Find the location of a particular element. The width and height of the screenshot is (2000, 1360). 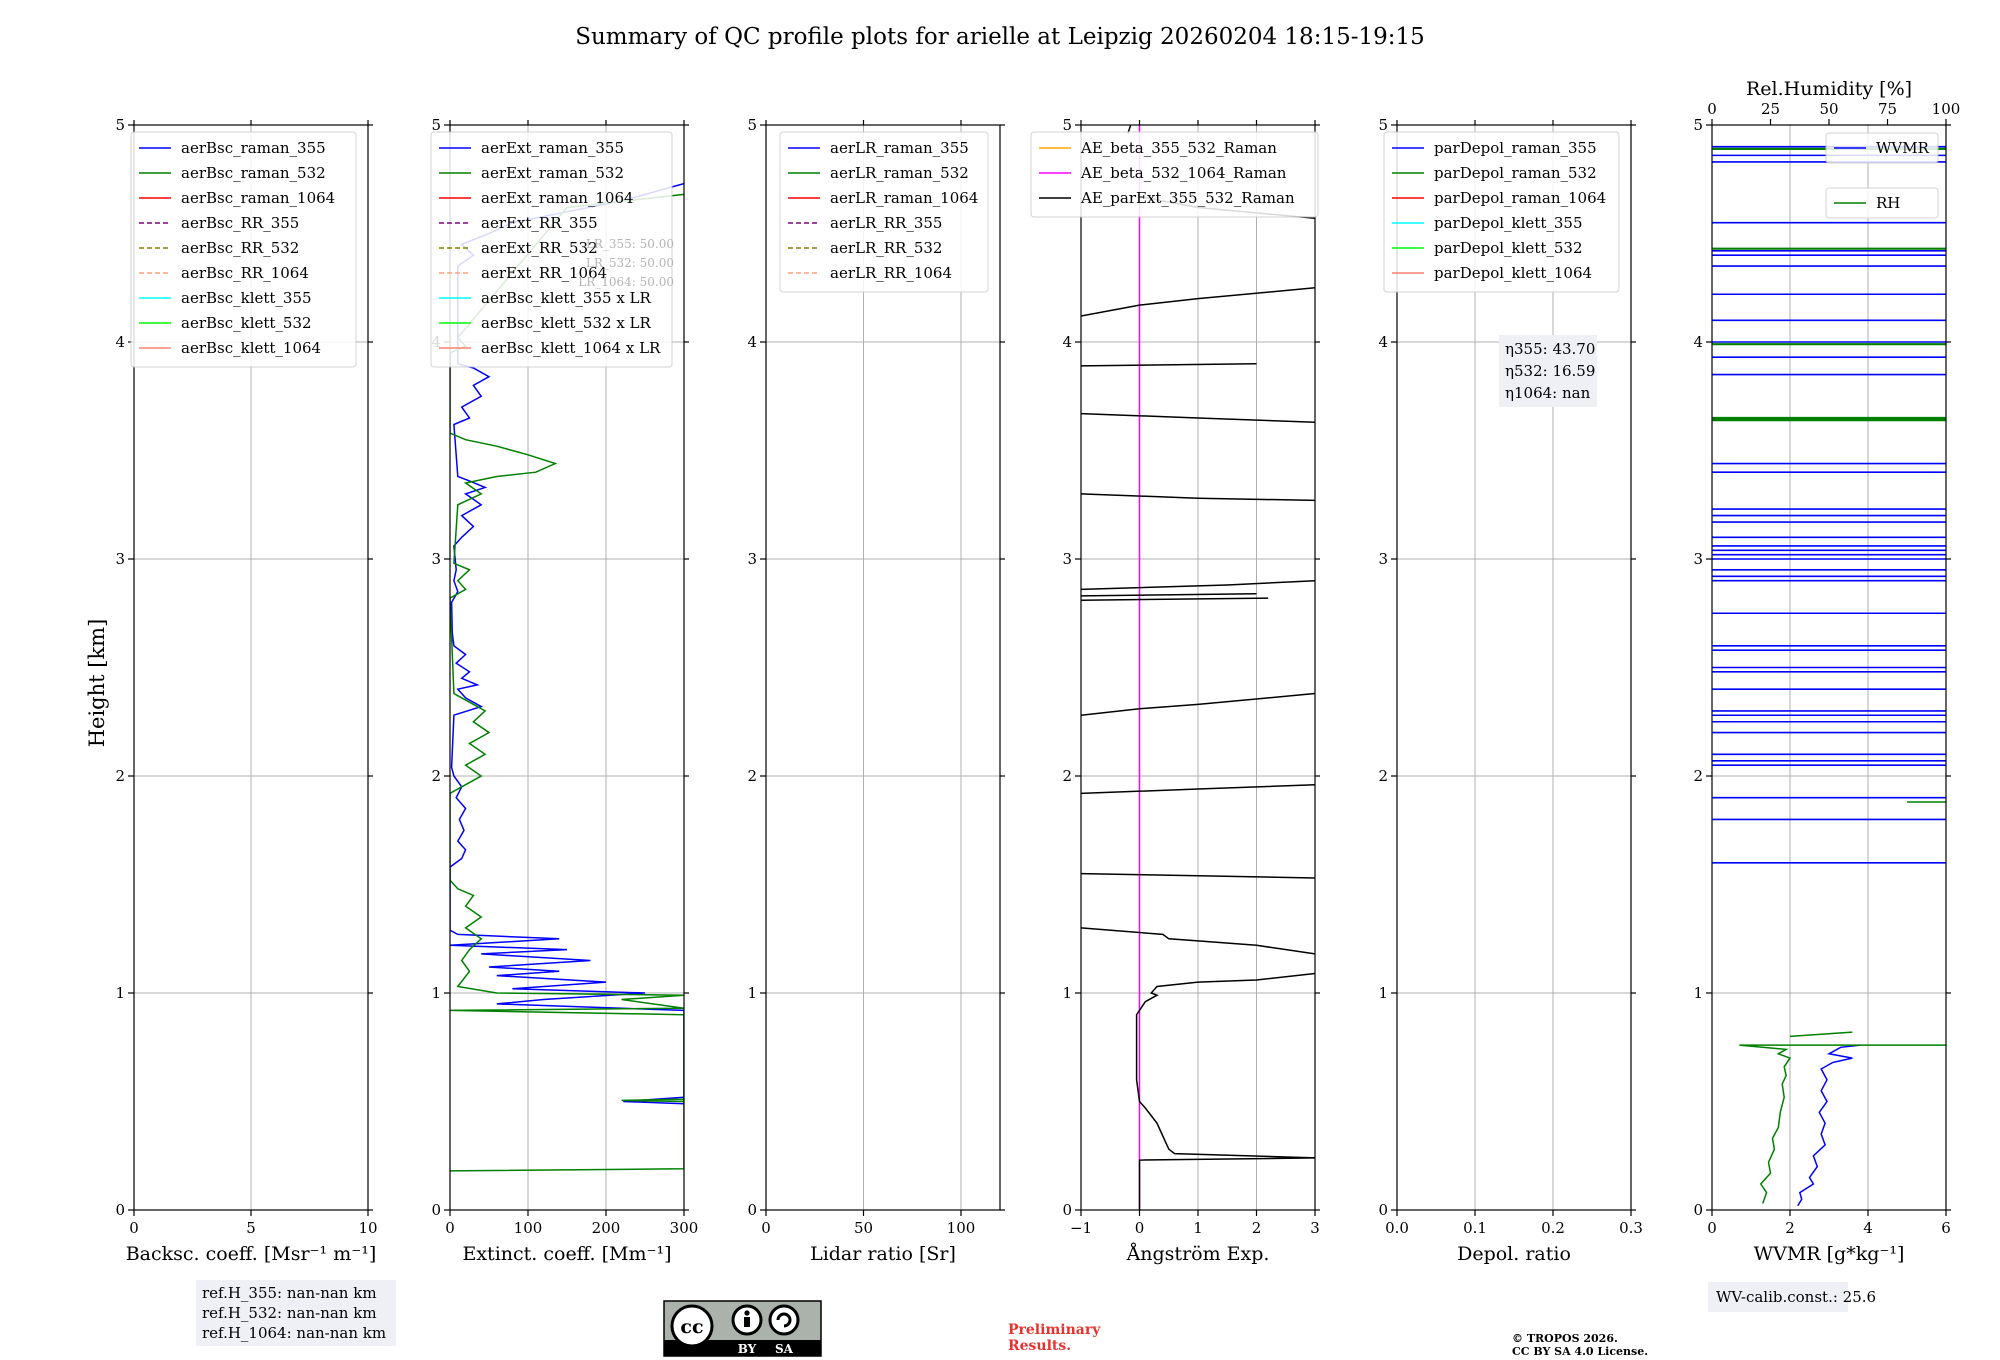

legend-label: aerBsc_RR_1064 is located at coordinates (245, 273).